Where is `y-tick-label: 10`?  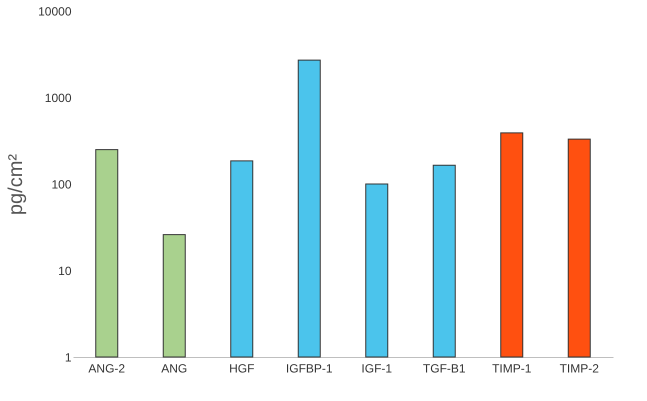 y-tick-label: 10 is located at coordinates (65, 271).